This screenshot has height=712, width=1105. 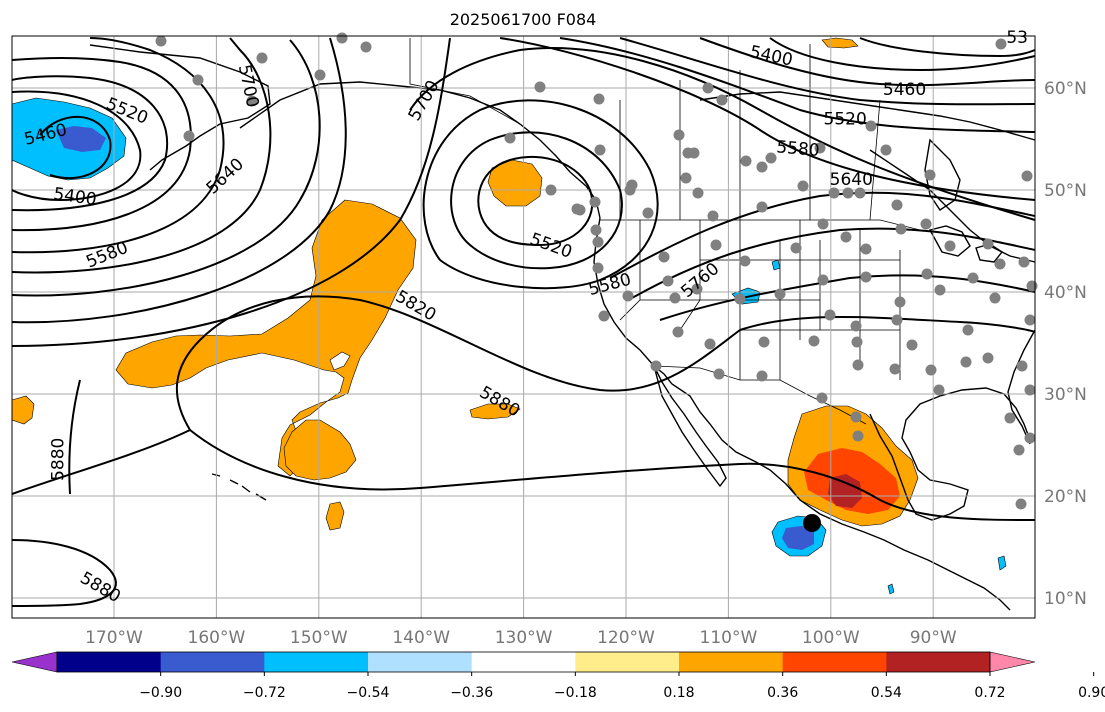 I want to click on contour-5760-east, so click(x=833, y=263).